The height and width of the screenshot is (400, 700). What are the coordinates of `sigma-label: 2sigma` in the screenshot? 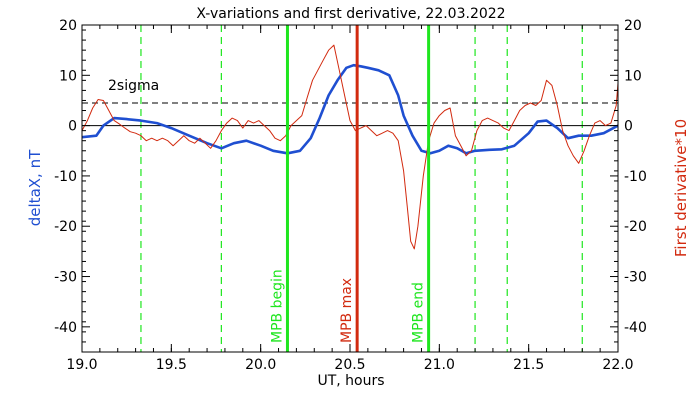 It's located at (133, 86).